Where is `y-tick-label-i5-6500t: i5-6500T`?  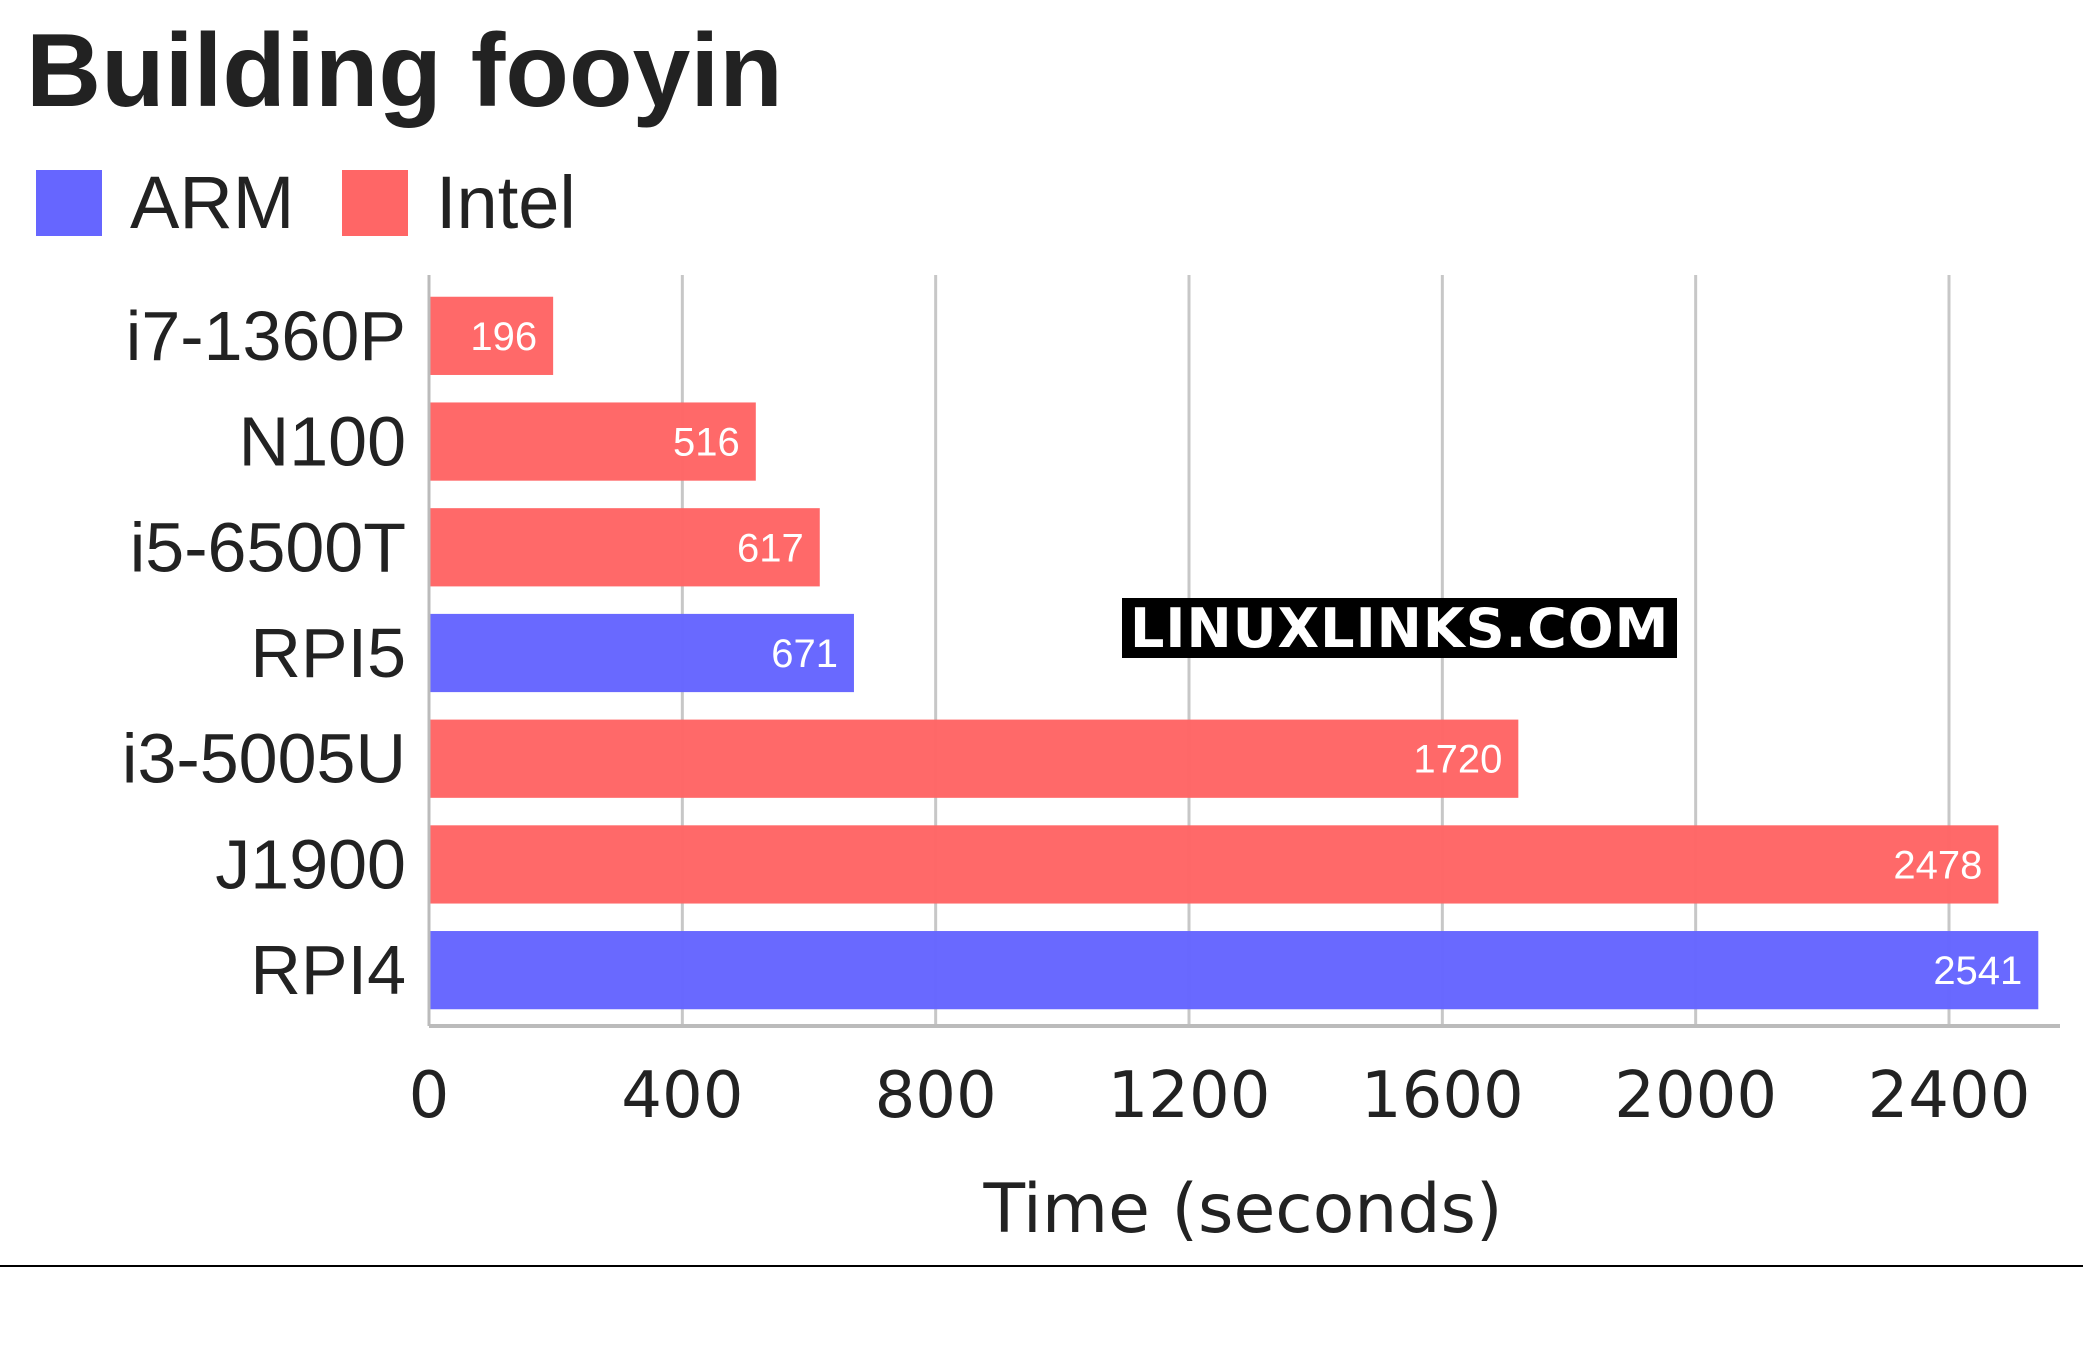 y-tick-label-i5-6500t: i5-6500T is located at coordinates (268, 547).